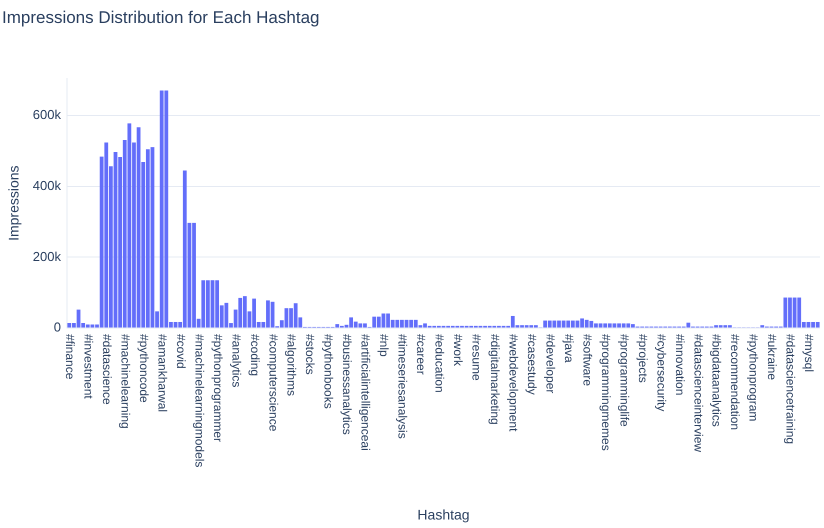  Describe the element at coordinates (347, 384) in the screenshot. I see `x-tick-label: #businessanalytics` at that location.